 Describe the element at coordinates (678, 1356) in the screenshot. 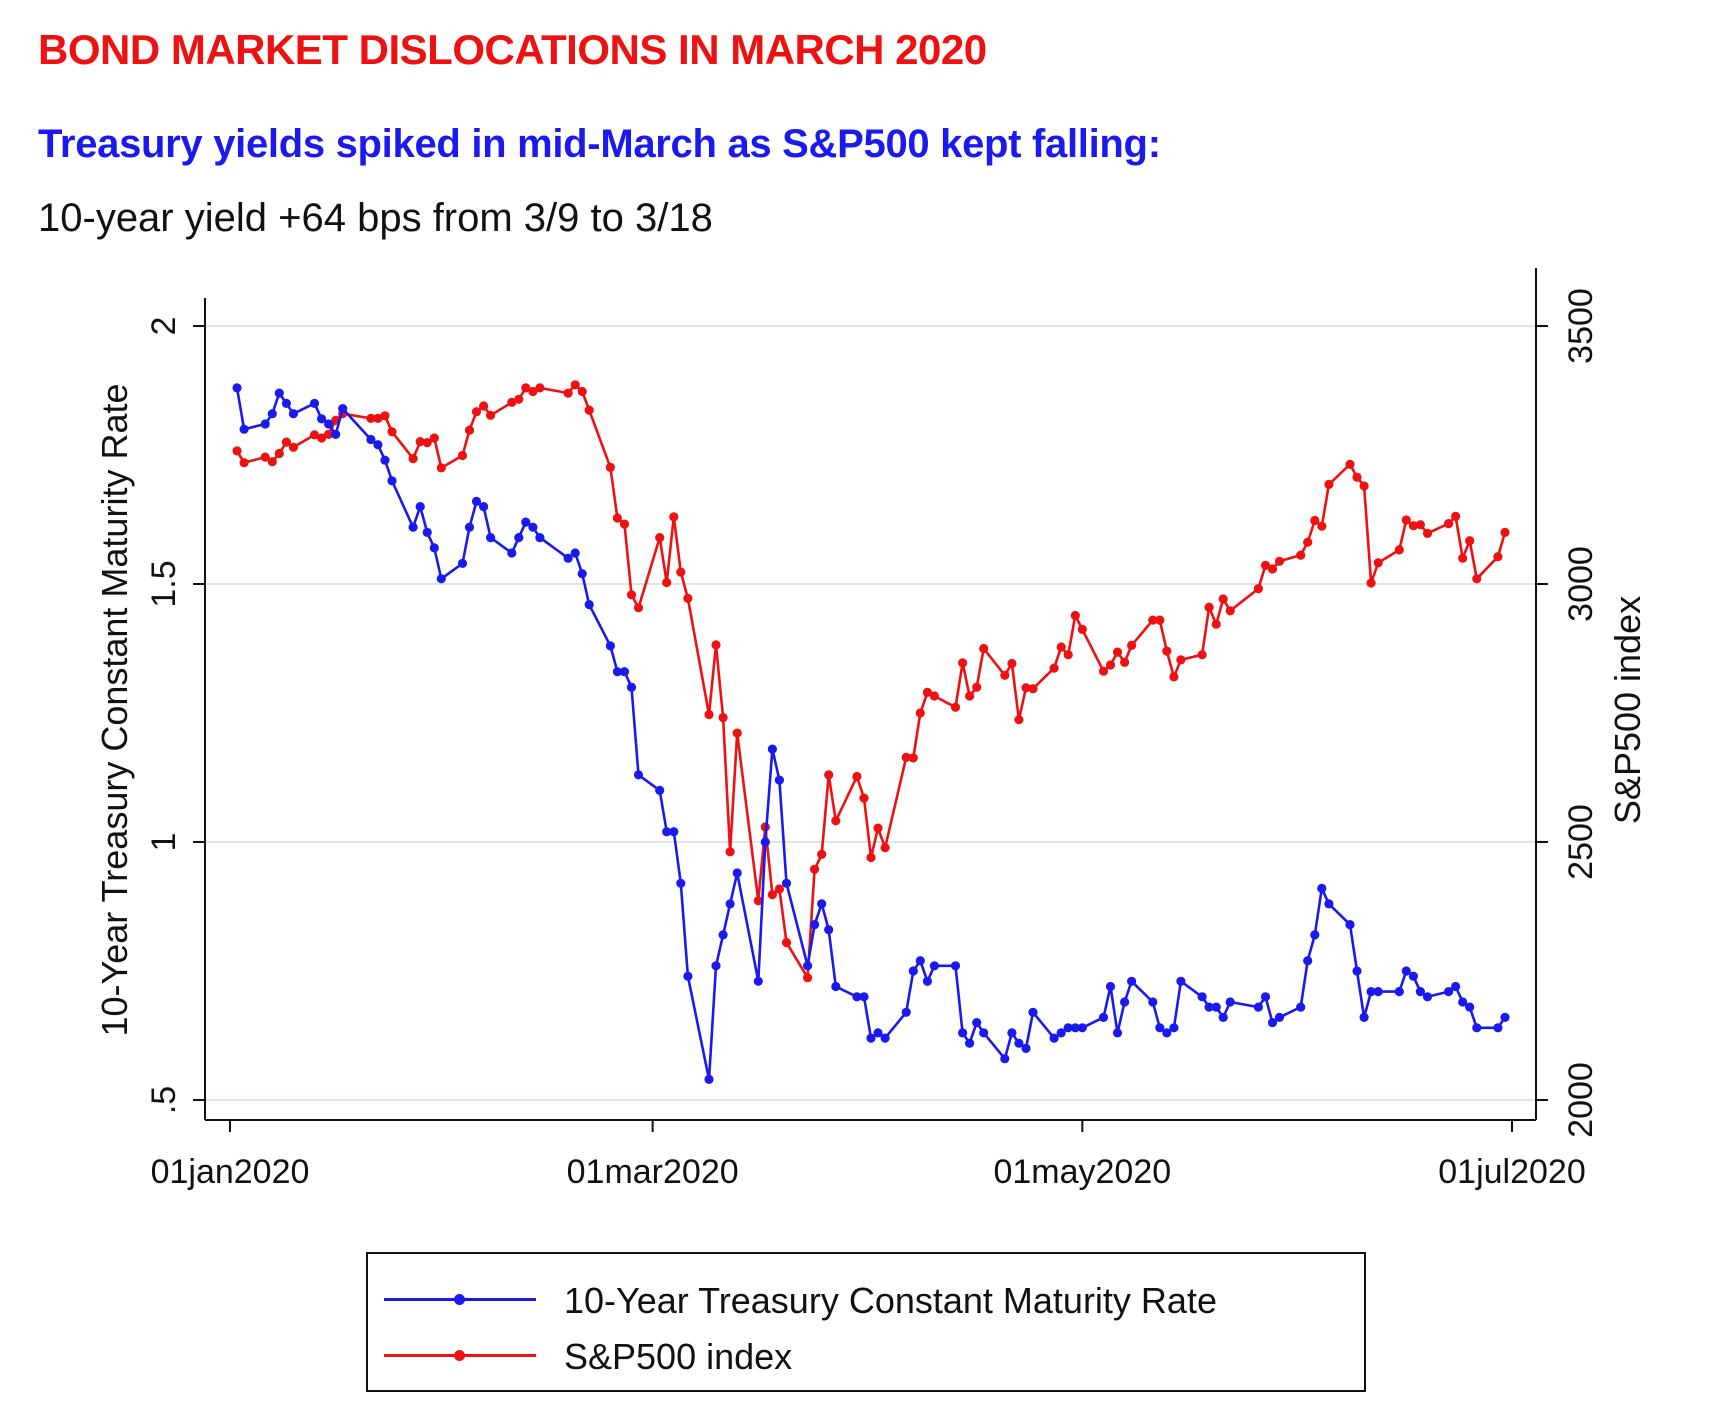

I see `legend-label-sp500: S&P500 index` at that location.